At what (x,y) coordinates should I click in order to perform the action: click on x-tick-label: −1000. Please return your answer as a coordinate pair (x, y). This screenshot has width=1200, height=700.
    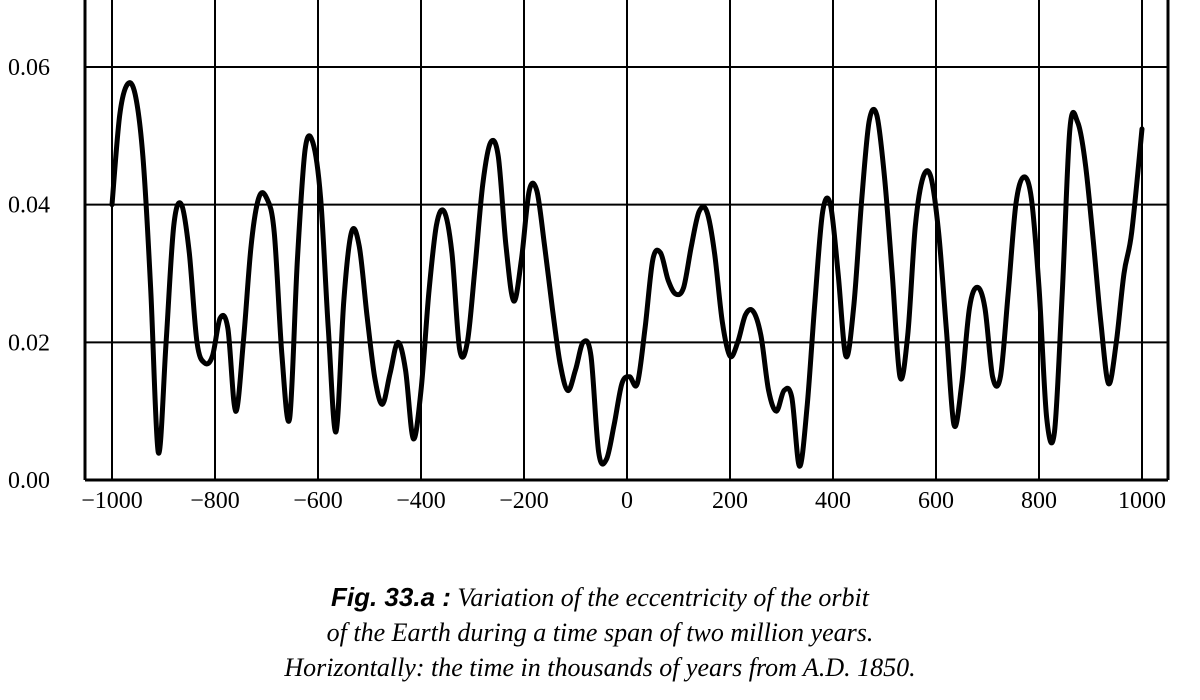
    Looking at the image, I should click on (112, 501).